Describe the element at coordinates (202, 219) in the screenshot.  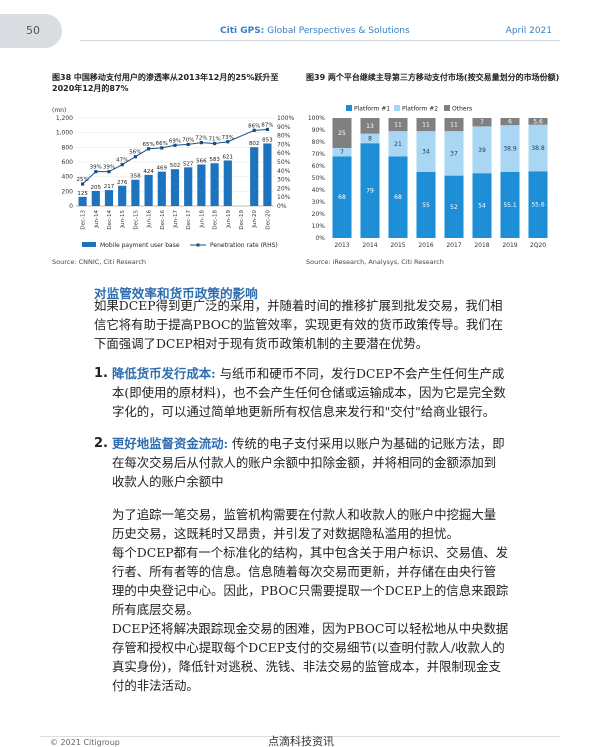
I see `x-tick-label: Jun-18` at that location.